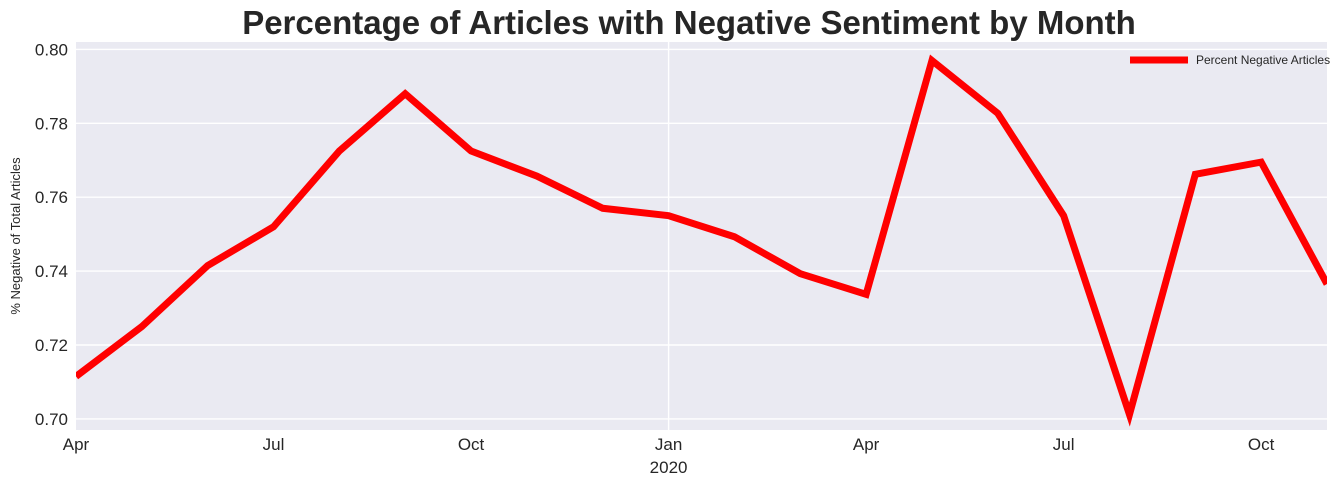 This screenshot has width=1339, height=489. What do you see at coordinates (669, 467) in the screenshot?
I see `x-tick-year-label: 2020` at bounding box center [669, 467].